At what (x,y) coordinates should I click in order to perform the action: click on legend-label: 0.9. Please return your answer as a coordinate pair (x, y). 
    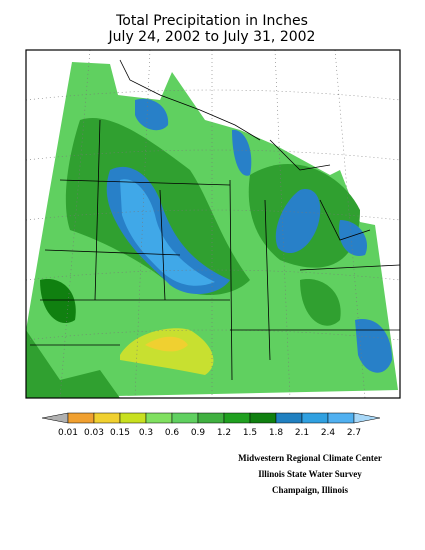
    Looking at the image, I should click on (198, 433).